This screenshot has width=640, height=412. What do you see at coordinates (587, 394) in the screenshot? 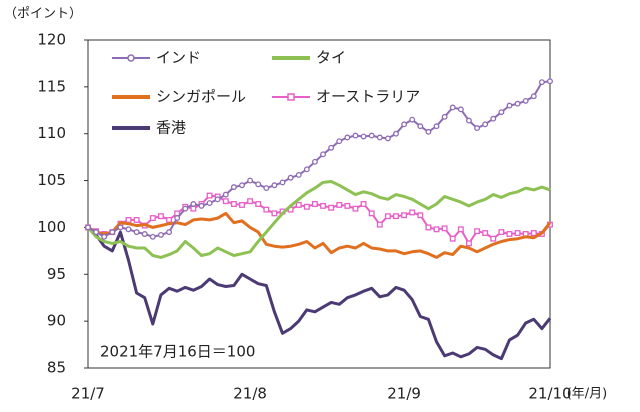
I see `x-axis-unit: (年/月)` at bounding box center [587, 394].